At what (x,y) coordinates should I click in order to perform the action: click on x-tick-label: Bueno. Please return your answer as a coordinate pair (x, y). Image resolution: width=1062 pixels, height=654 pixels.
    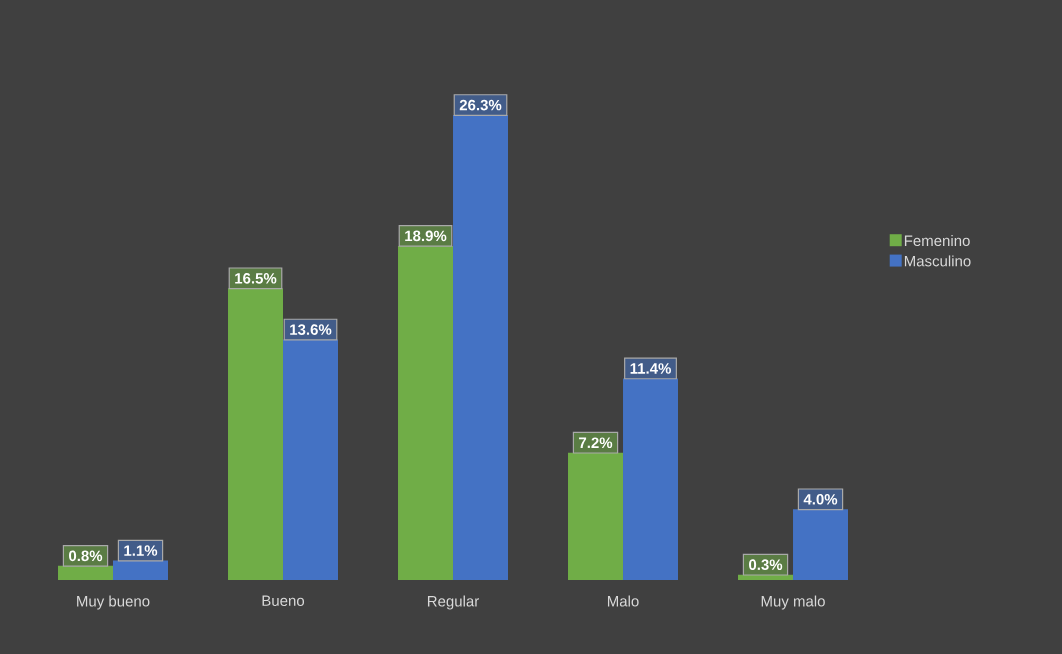
    Looking at the image, I should click on (283, 600).